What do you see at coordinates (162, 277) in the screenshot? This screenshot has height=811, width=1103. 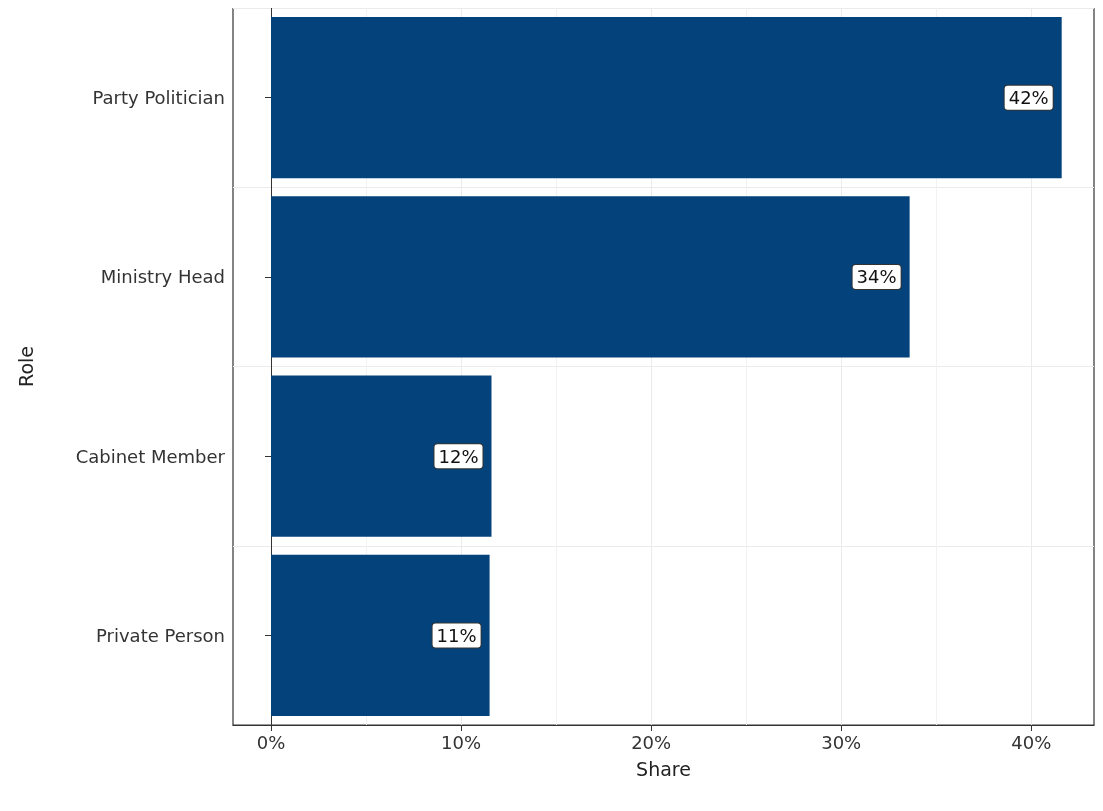 I see `y-tick-label: Ministry Head` at bounding box center [162, 277].